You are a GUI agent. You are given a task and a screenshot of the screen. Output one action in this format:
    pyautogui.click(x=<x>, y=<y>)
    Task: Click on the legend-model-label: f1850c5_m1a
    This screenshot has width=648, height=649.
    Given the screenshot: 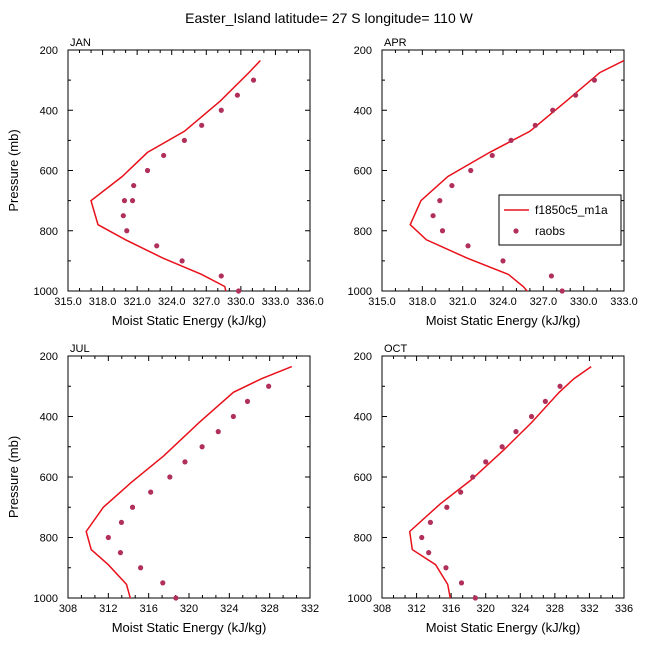 What is the action you would take?
    pyautogui.click(x=571, y=210)
    